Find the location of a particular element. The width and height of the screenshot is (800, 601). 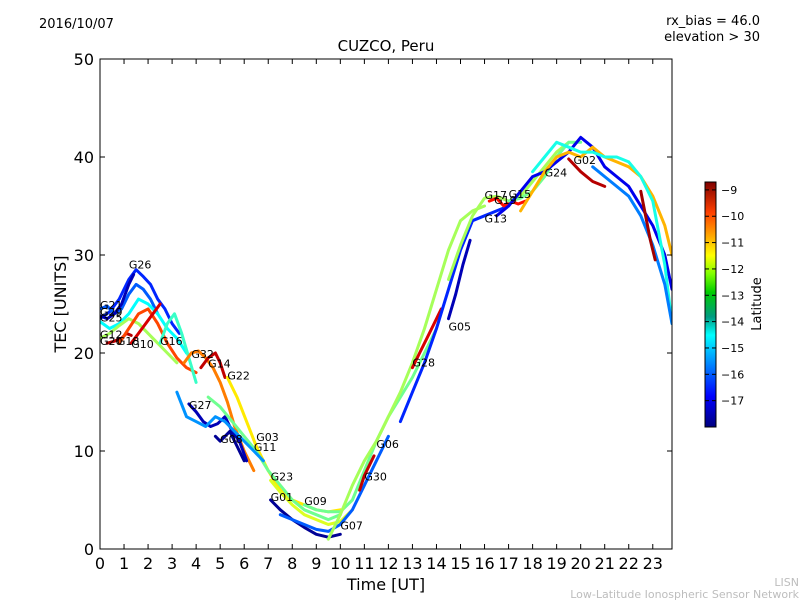

trace-G19 is located at coordinates (507, 202).